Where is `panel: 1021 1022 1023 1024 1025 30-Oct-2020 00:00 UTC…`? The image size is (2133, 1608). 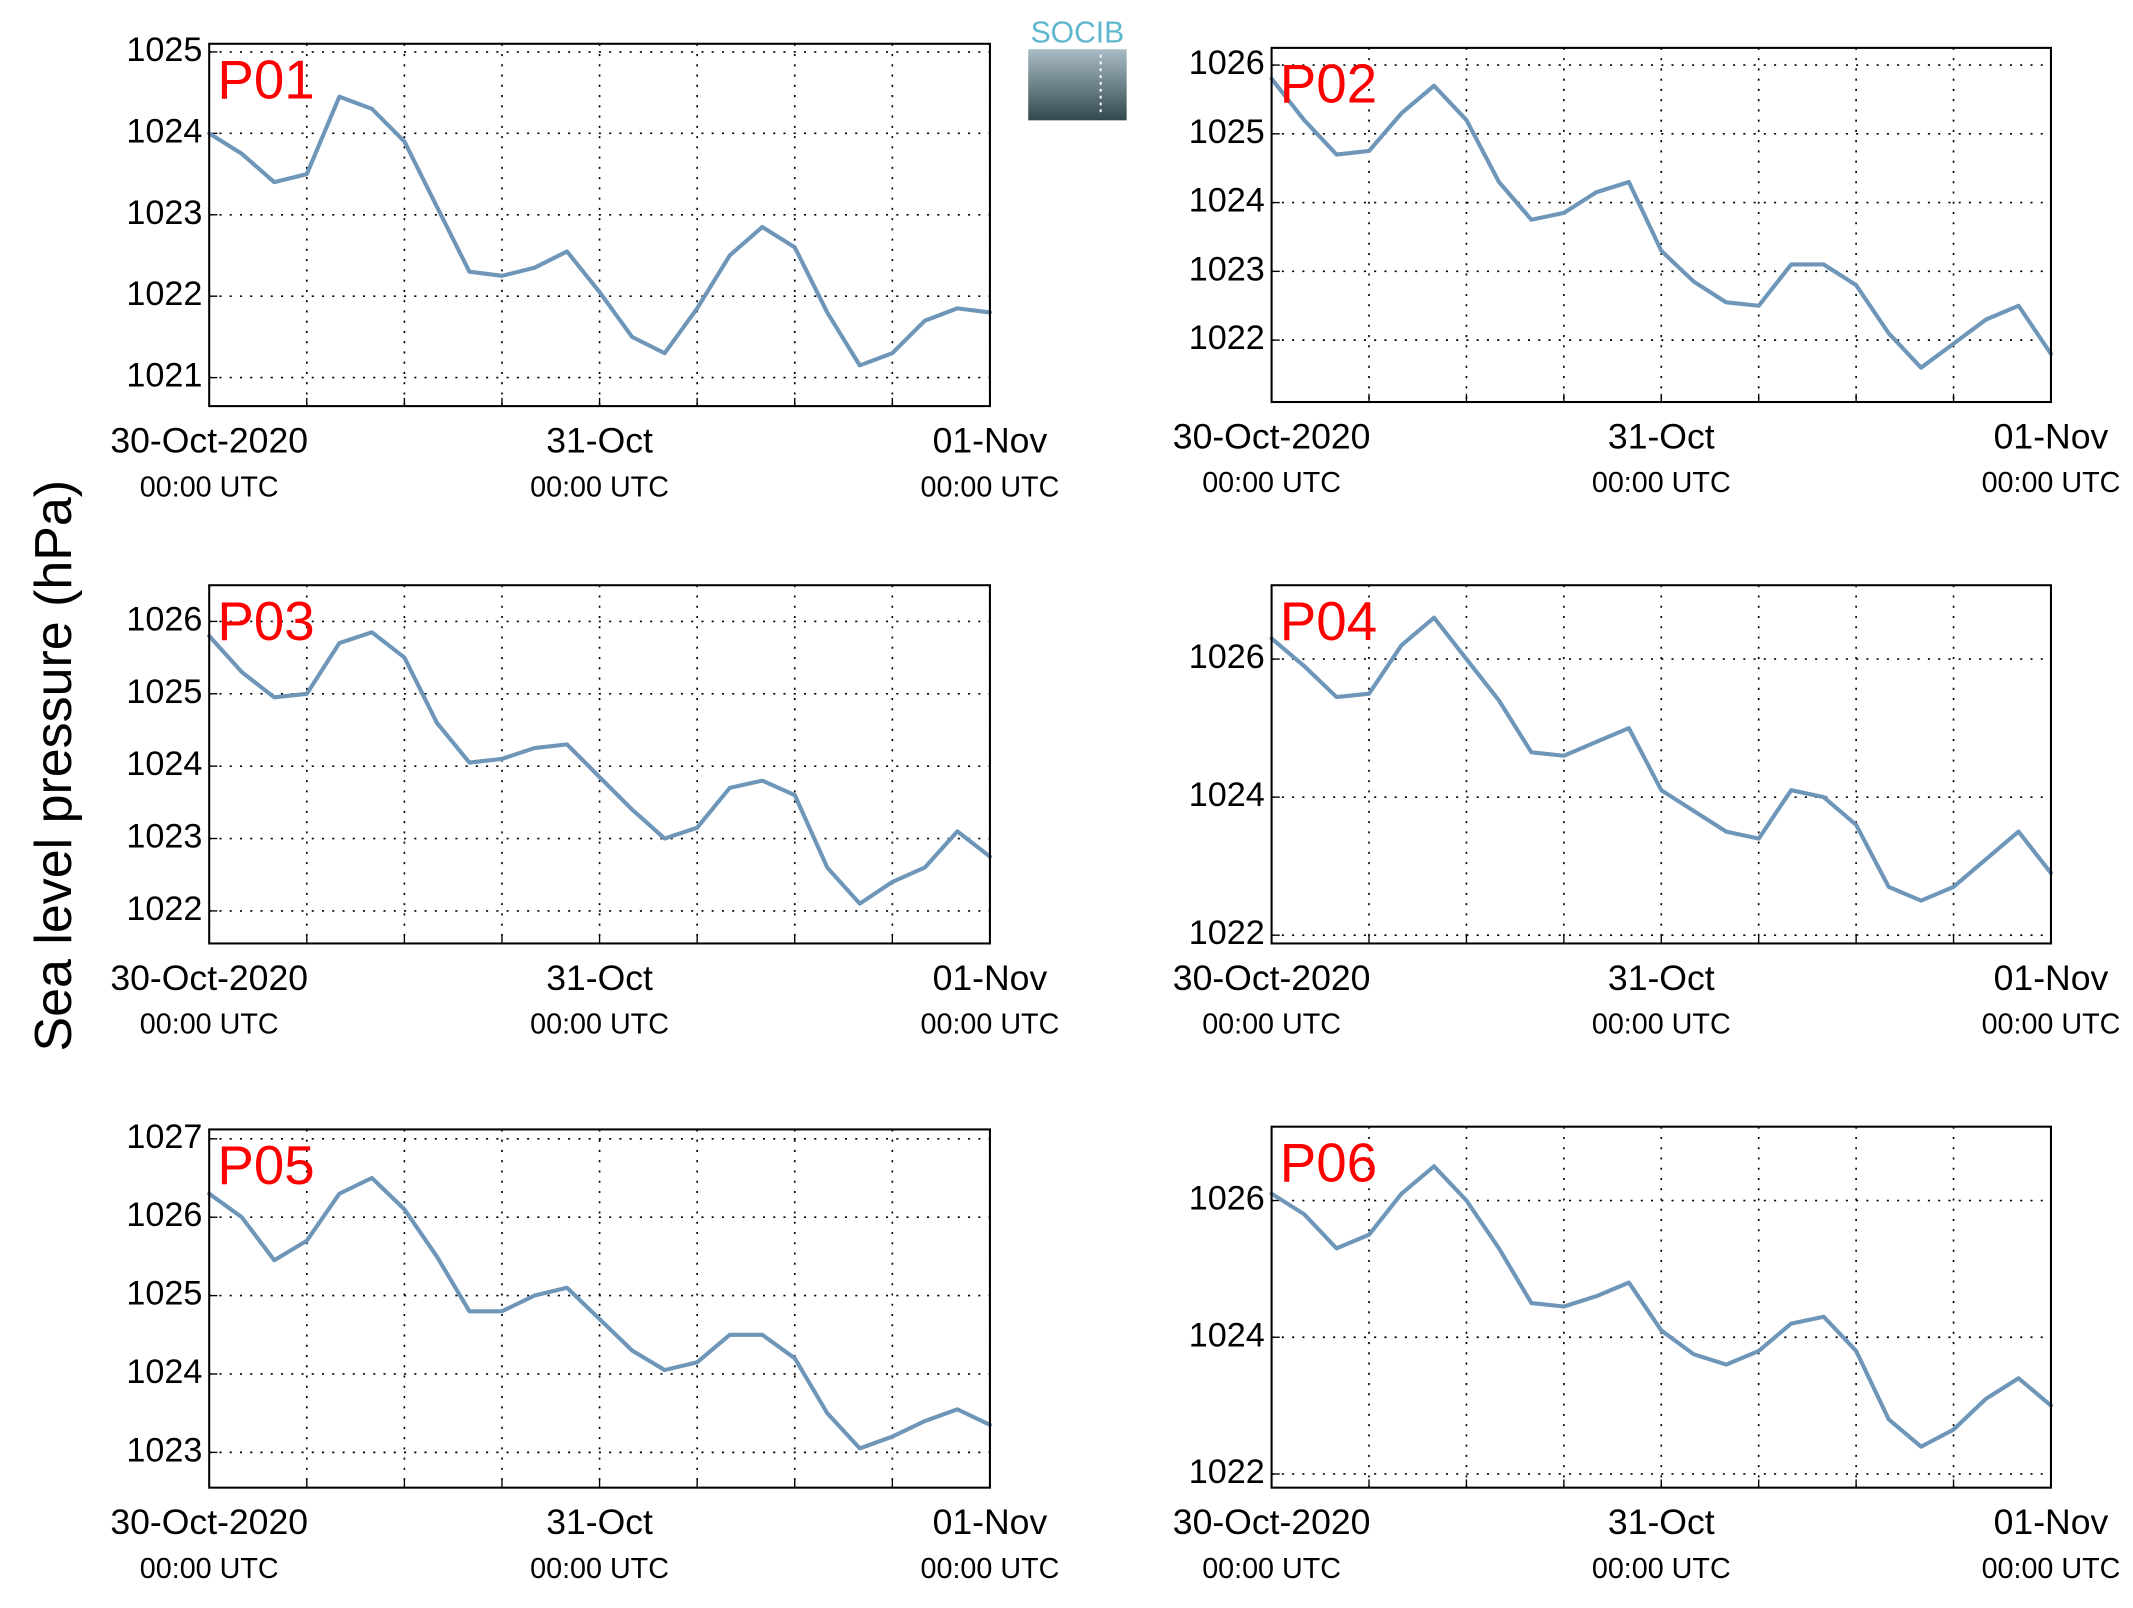 panel: 1021 1022 1023 1024 1025 30-Oct-2020 00:00 UTC… is located at coordinates (584, 267).